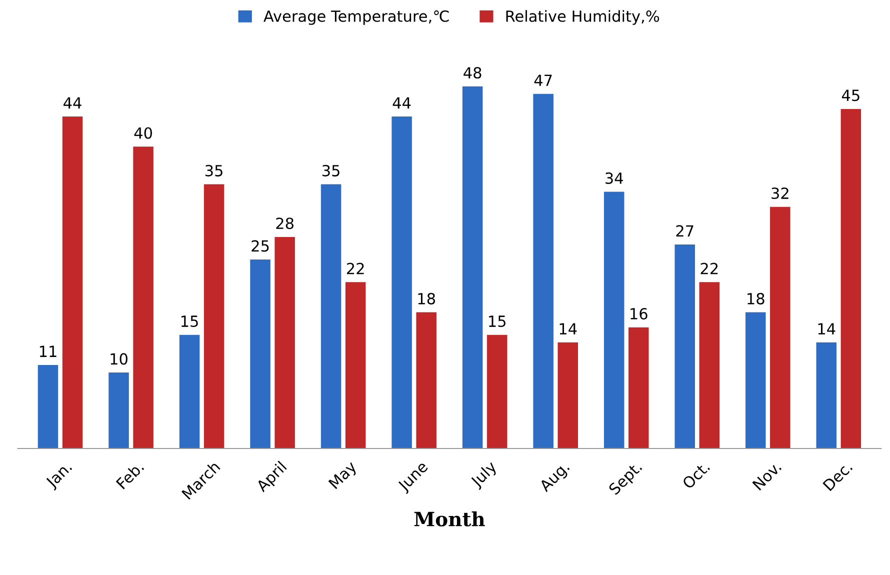 This screenshot has height=575, width=890. What do you see at coordinates (356, 17) in the screenshot?
I see `legend-label: Average Temperature,℃` at bounding box center [356, 17].